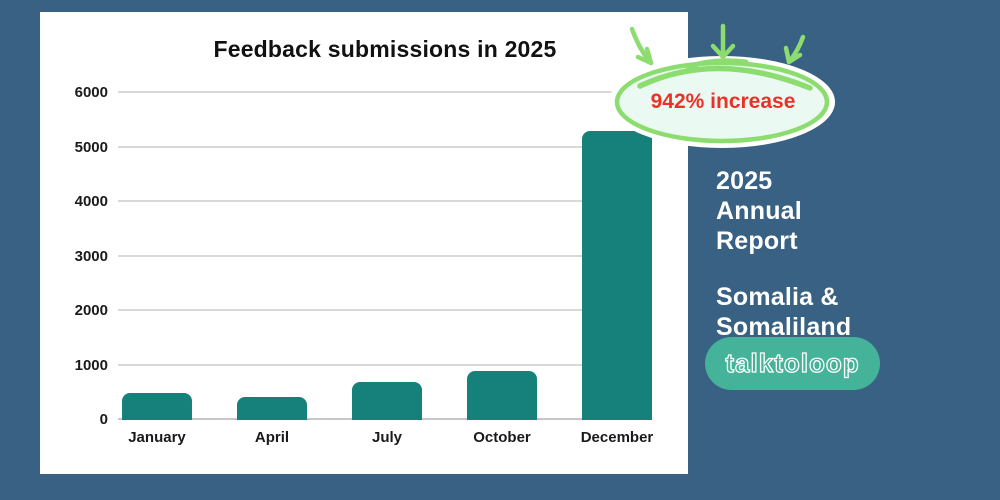 This screenshot has width=1000, height=500. I want to click on bar-december, so click(617, 275).